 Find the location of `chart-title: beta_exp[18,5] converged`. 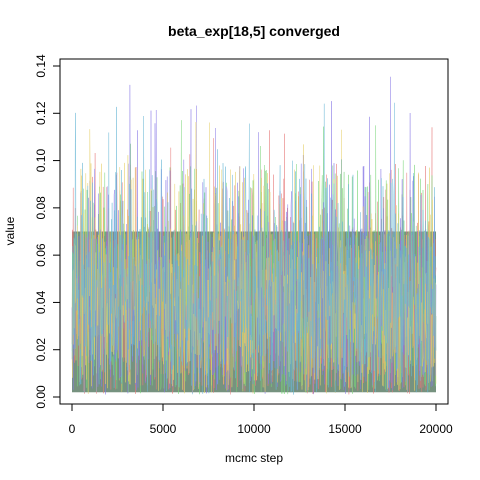

chart-title: beta_exp[18,5] converged is located at coordinates (254, 31).